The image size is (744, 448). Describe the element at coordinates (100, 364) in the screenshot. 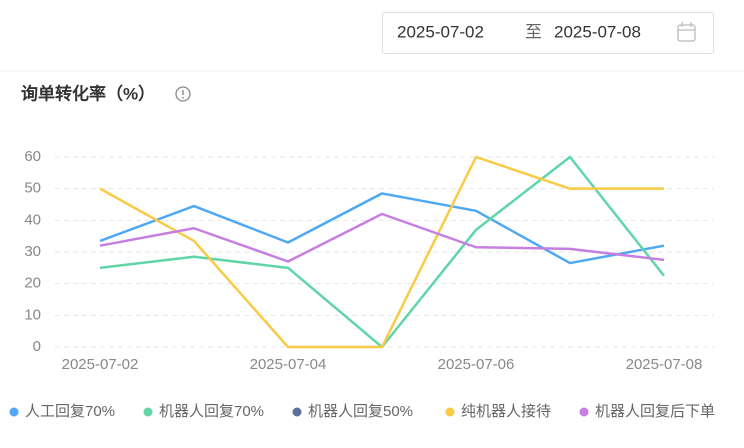

I see `x-tick-label: 2025-07-02` at that location.